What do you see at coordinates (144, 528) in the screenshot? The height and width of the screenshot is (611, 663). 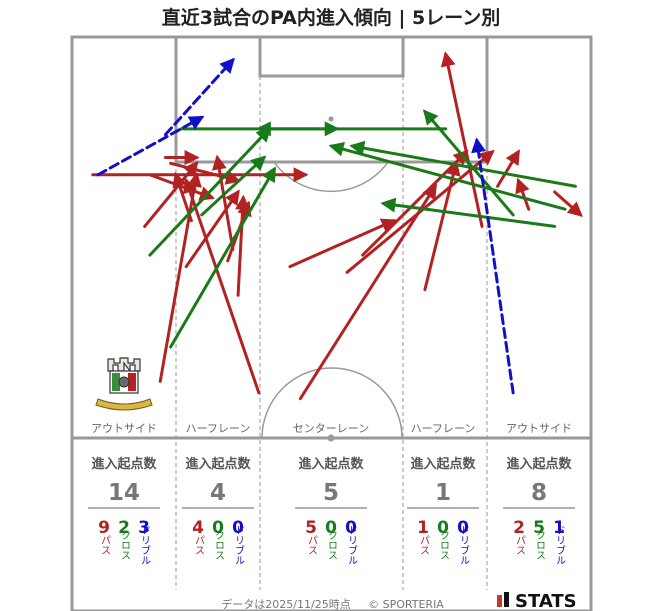 I see `stat-dribble-count: 3` at bounding box center [144, 528].